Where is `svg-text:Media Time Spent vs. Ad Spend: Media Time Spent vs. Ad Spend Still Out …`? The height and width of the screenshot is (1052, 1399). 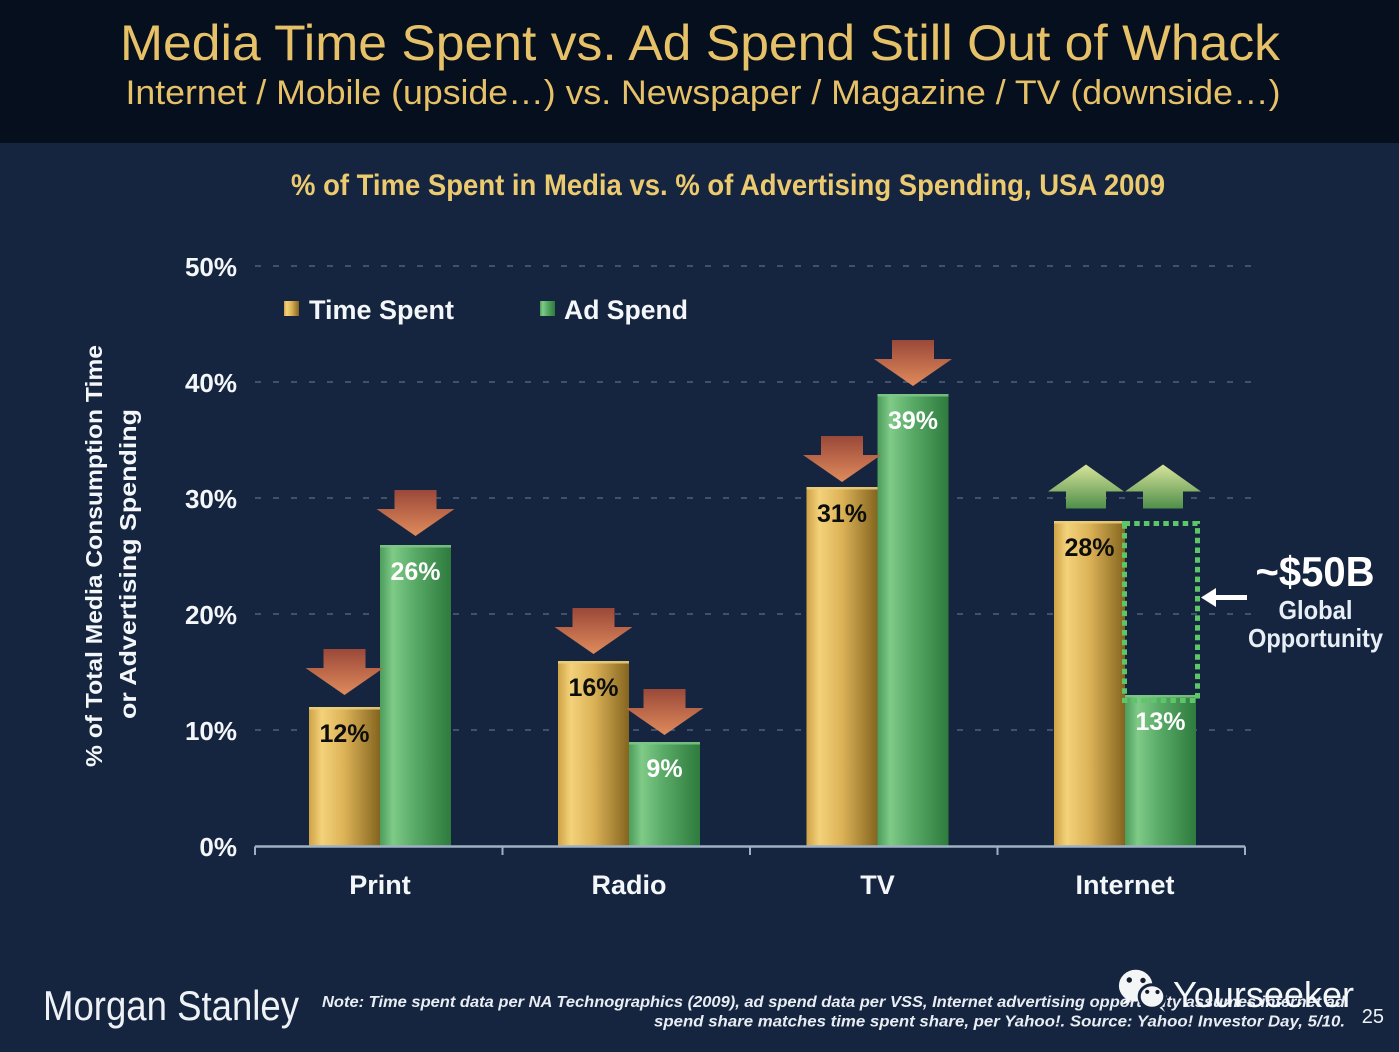
svg-text:Media Time Spent vs. Ad Spend: Media Time Spent vs. Ad Spend Still Out … is located at coordinates (700, 43).